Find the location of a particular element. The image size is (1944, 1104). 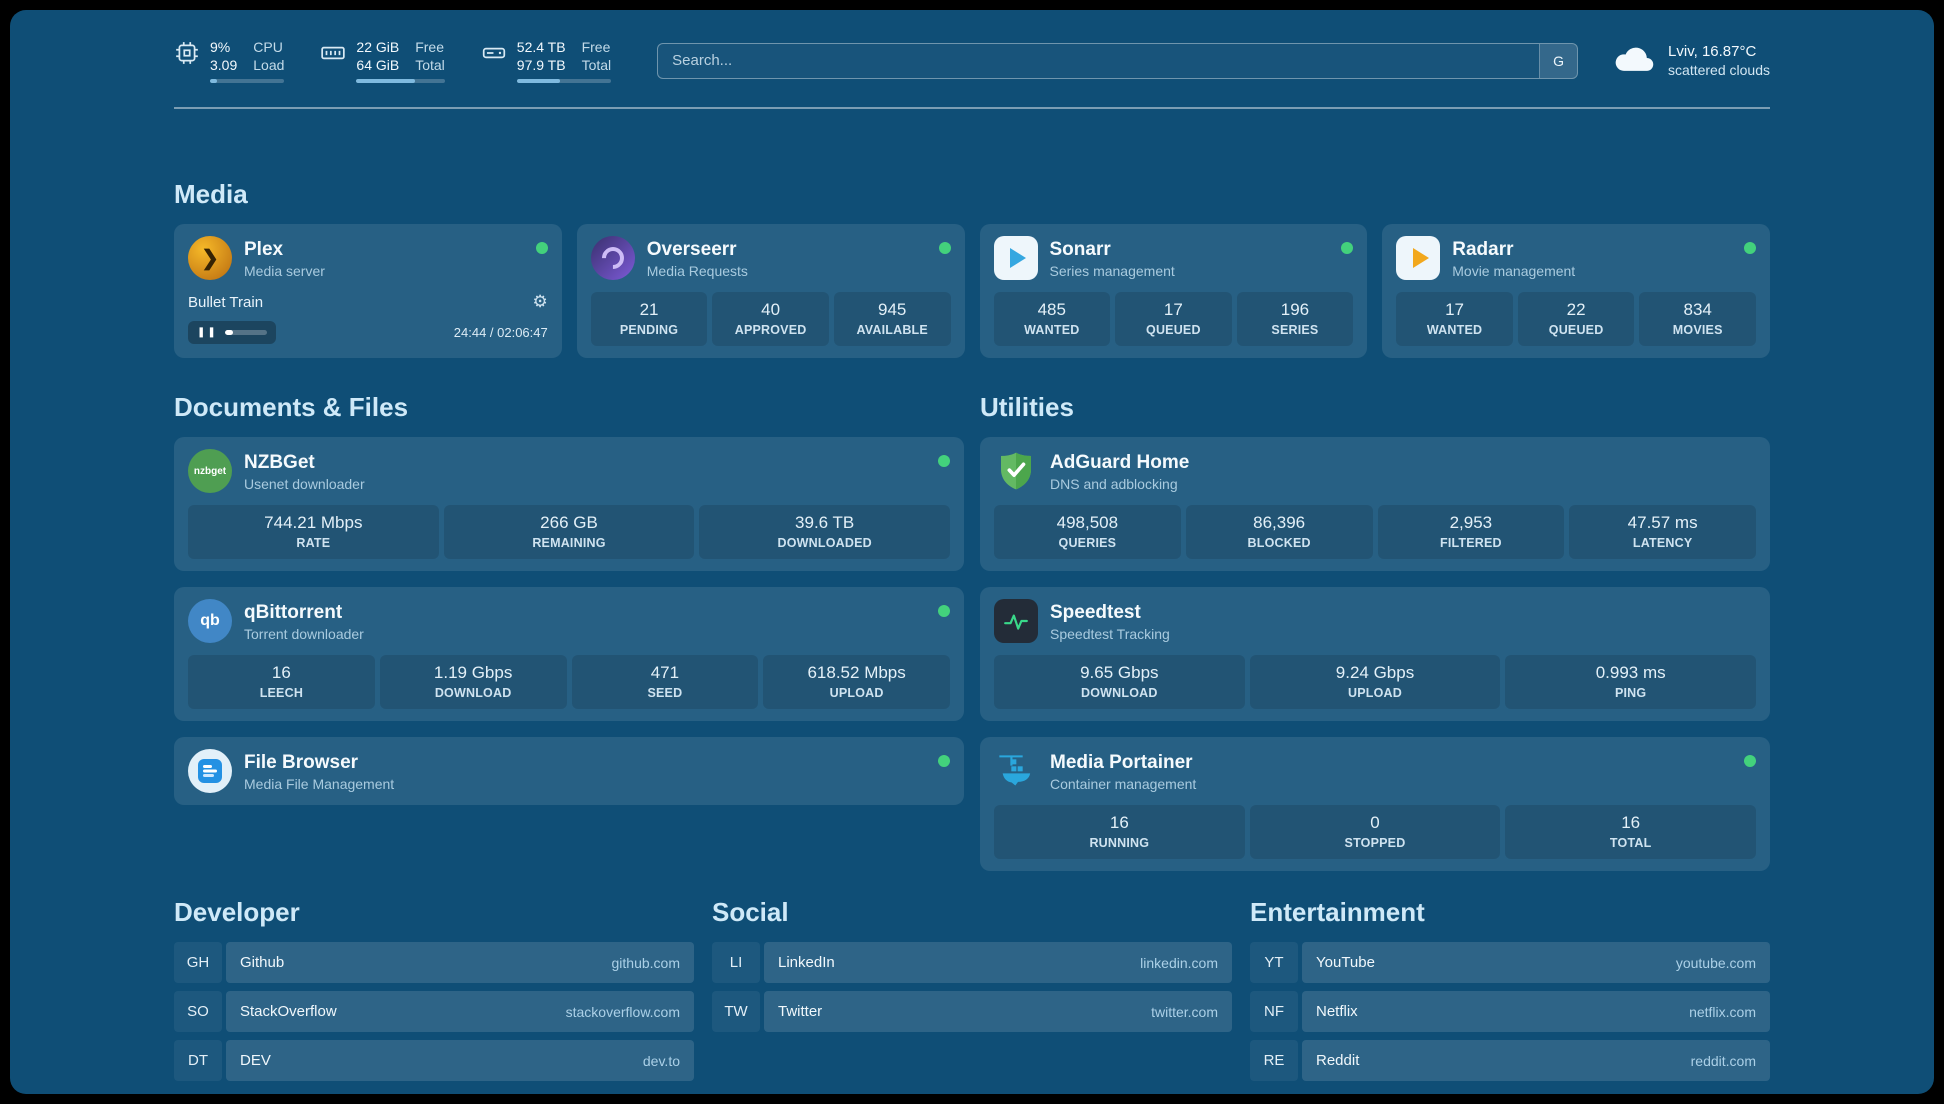

bookmark-name: Twitter is located at coordinates (800, 1011).